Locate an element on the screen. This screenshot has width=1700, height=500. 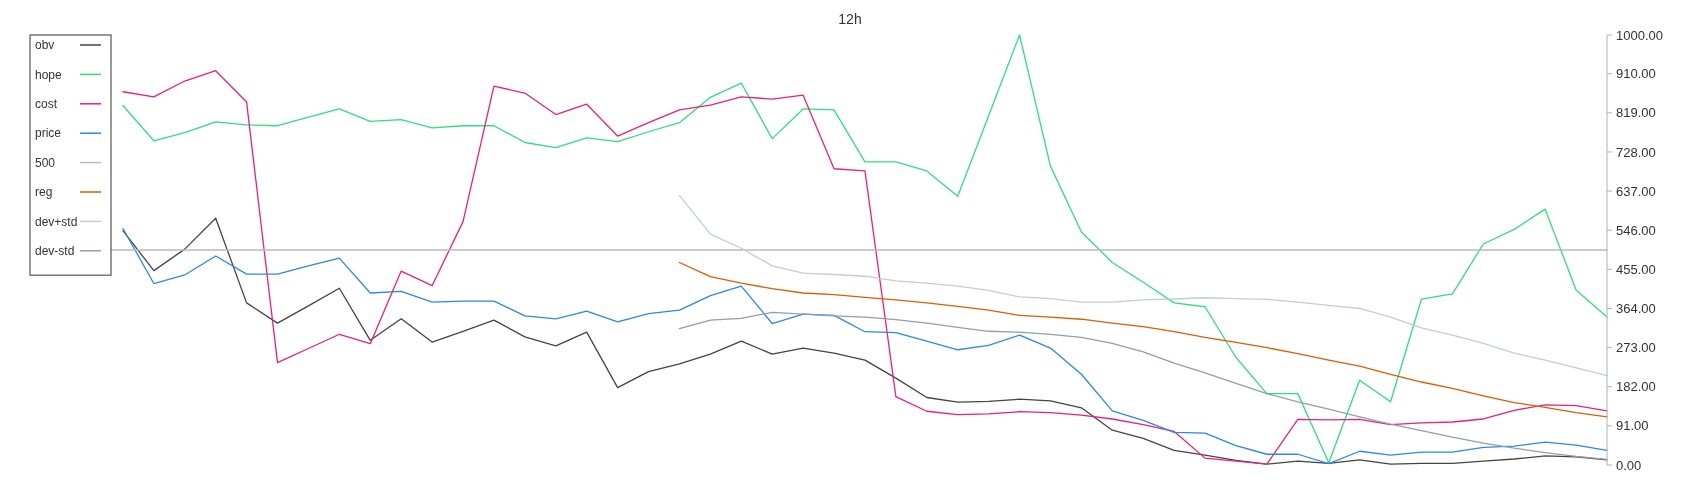
y-tick-label: 1000.00 is located at coordinates (1639, 35).